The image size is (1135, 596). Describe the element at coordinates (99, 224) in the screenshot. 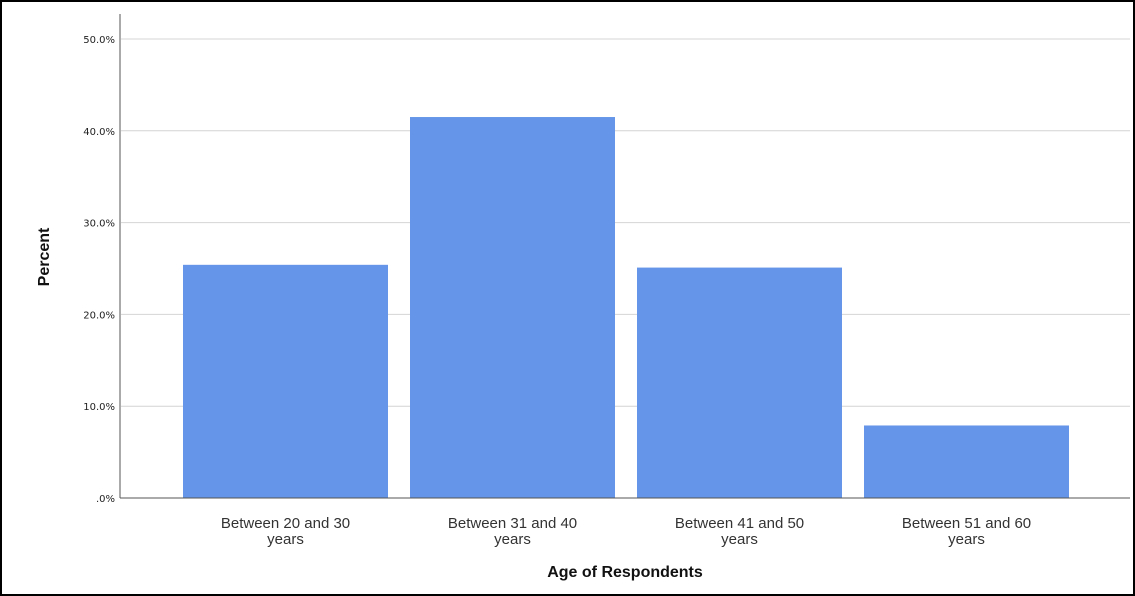

I see `y-tick-label: 30.0%` at that location.